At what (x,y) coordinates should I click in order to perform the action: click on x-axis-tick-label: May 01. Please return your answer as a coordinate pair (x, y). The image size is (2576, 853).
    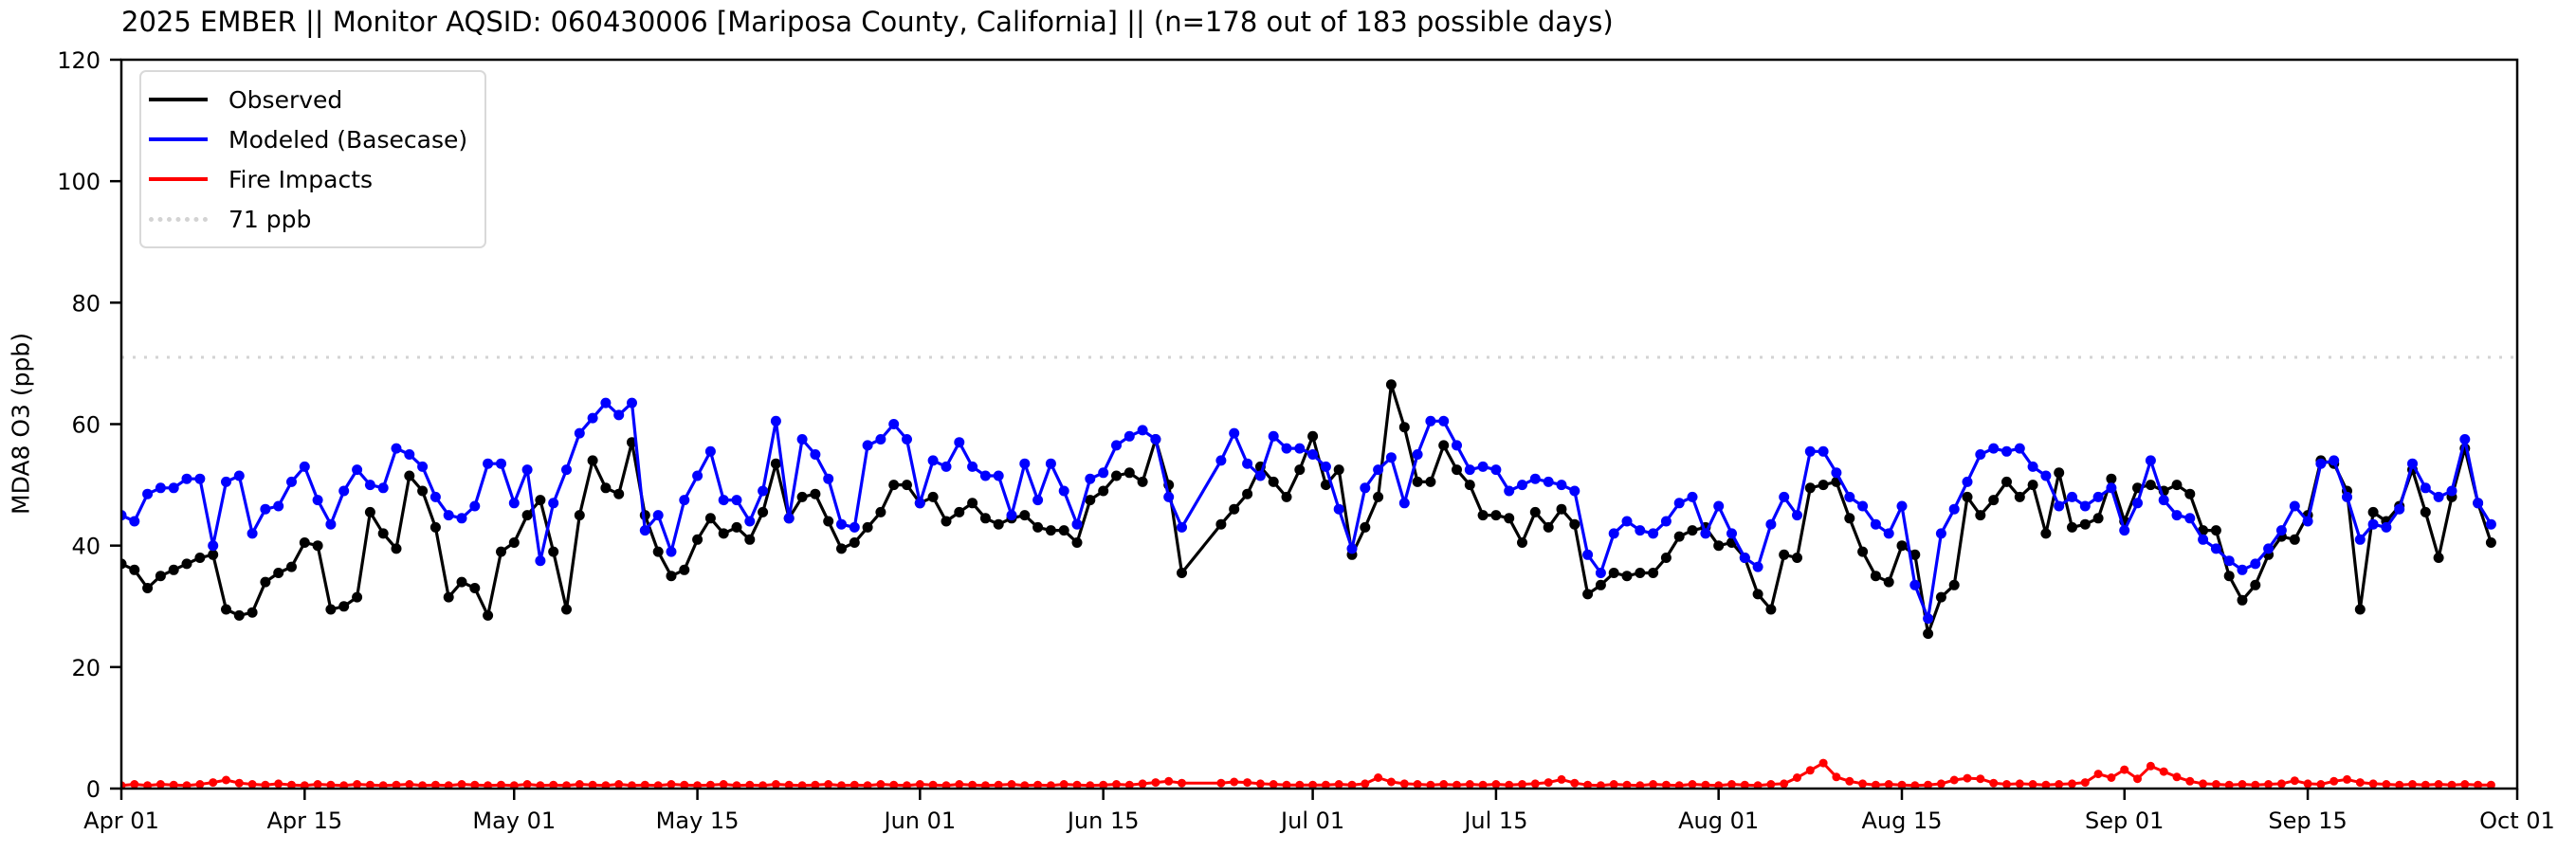
    Looking at the image, I should click on (514, 821).